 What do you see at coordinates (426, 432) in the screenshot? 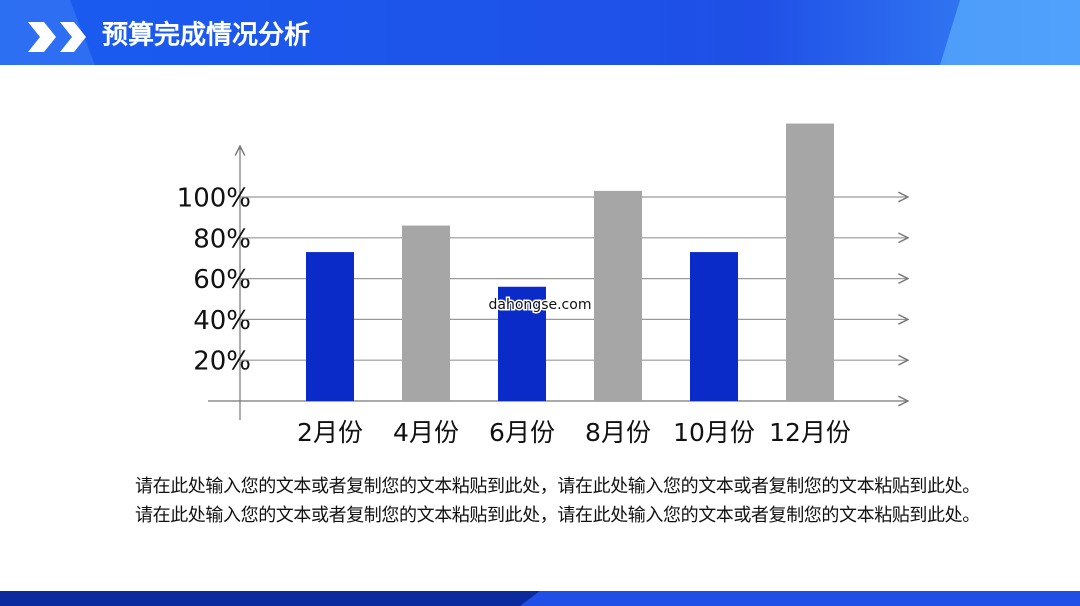
I see `x-tick-label: 4月份` at bounding box center [426, 432].